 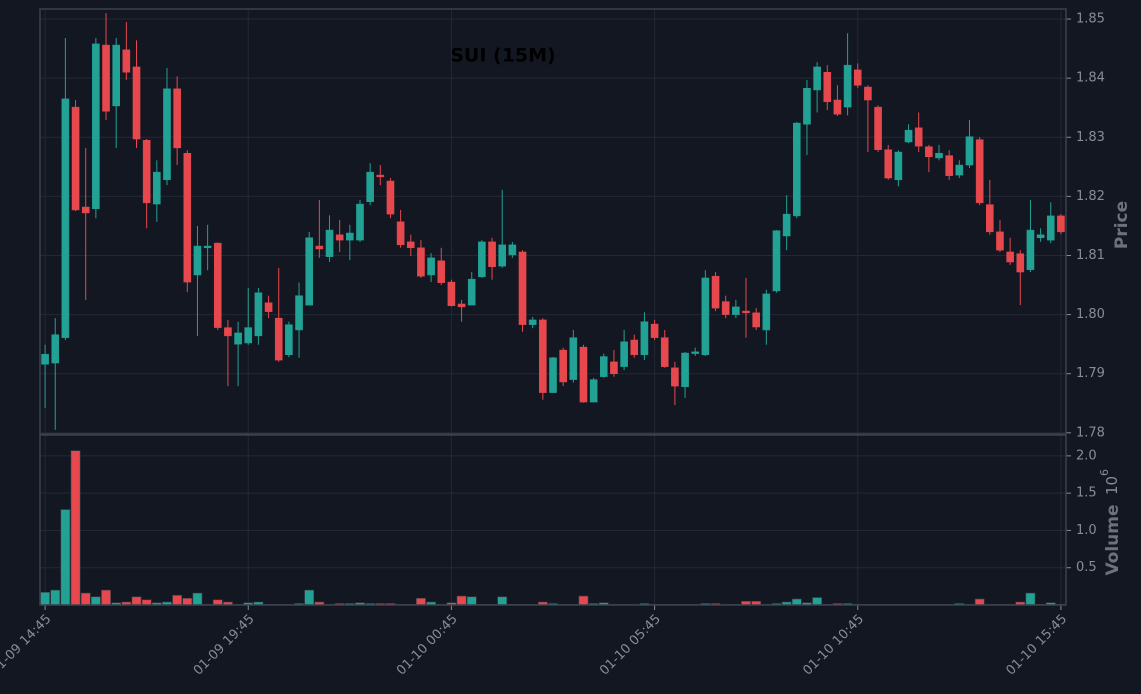 What do you see at coordinates (1086, 530) in the screenshot?
I see `y-tick-label: 1.0` at bounding box center [1086, 530].